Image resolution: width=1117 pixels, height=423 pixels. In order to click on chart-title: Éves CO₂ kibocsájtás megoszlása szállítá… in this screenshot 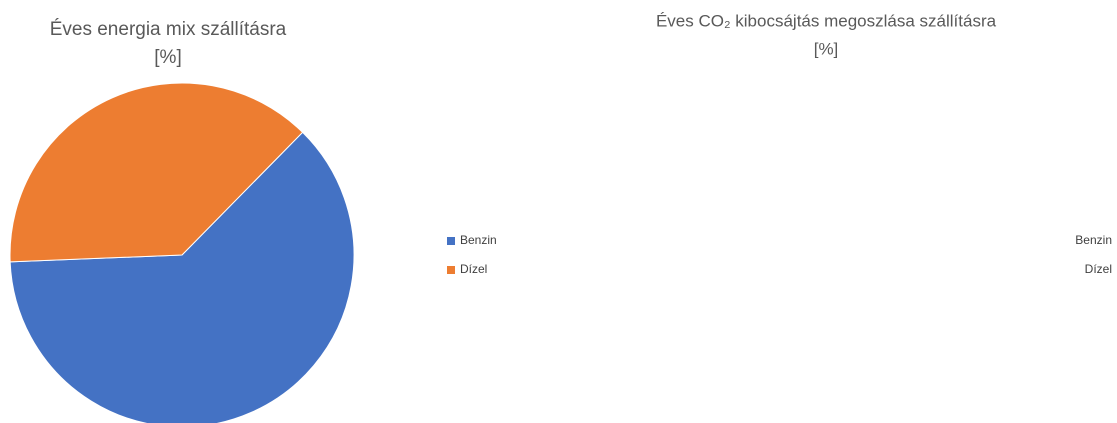, I will do `click(826, 20)`.